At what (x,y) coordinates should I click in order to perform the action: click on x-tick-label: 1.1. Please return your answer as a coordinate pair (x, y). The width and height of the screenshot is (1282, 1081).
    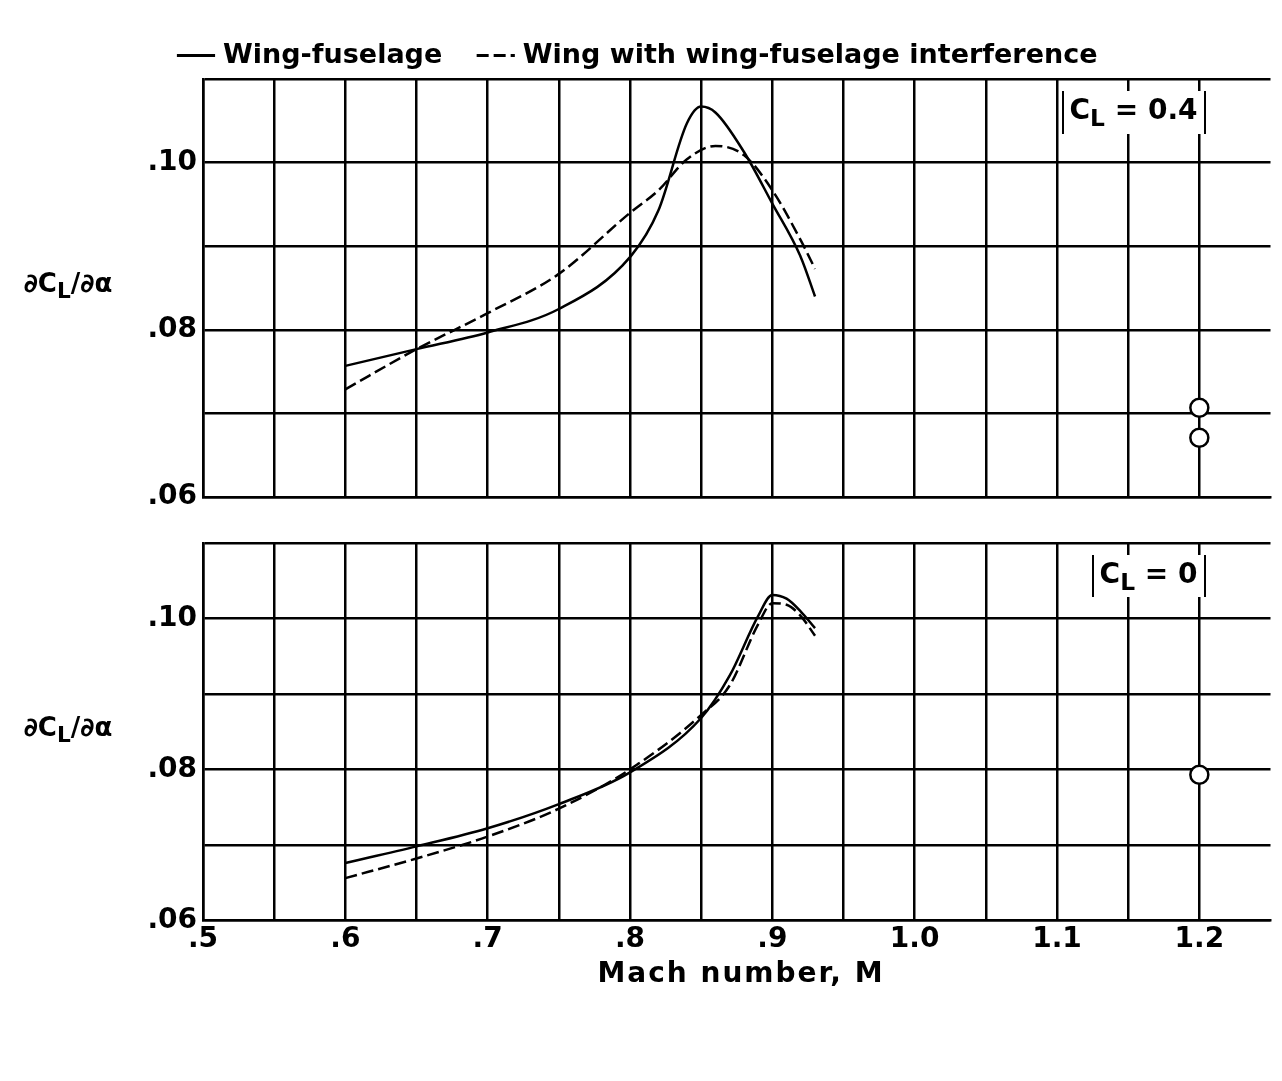
    Looking at the image, I should click on (1057, 938).